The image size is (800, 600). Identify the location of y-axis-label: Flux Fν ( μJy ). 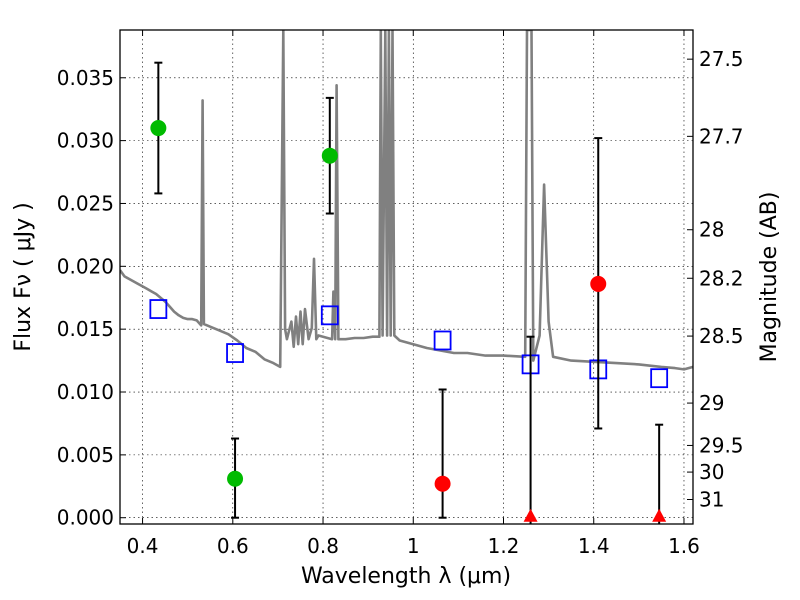
(23, 276).